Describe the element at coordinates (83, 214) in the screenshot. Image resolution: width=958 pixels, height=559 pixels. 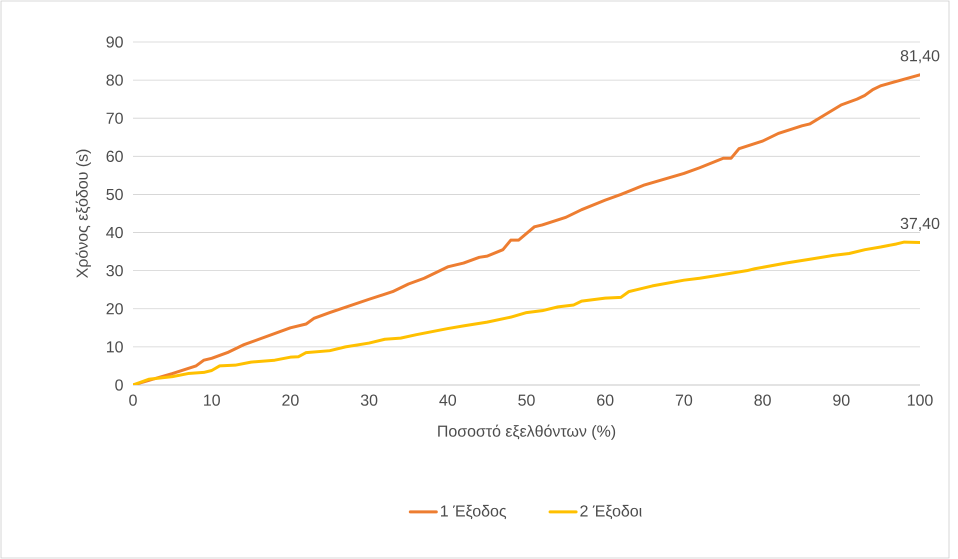
I see `y-axis-title: Χρόνος εξόδου (s)` at that location.